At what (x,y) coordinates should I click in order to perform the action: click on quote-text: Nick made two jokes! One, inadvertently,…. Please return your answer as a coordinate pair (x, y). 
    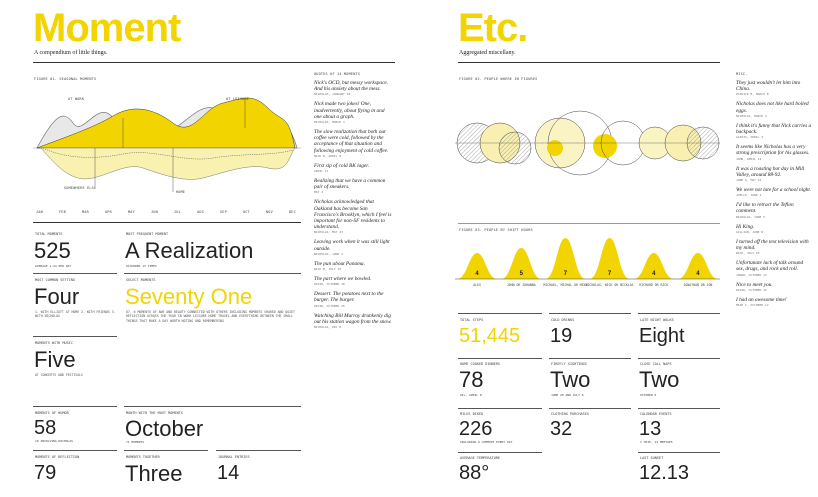
    Looking at the image, I should click on (349, 110).